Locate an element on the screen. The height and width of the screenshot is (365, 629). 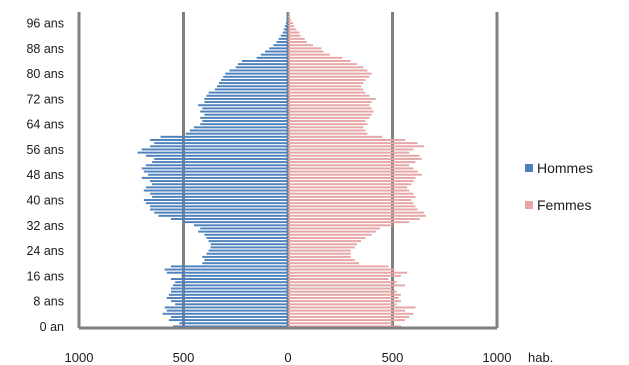
legend-label-hommes: Hommes is located at coordinates (565, 168).